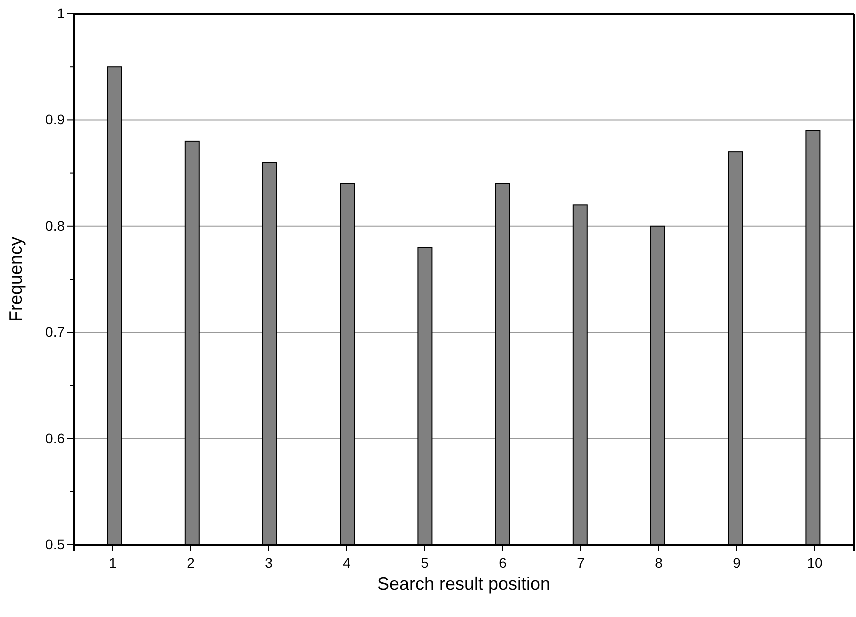  What do you see at coordinates (16, 279) in the screenshot?
I see `y-axis-title: Frequency` at bounding box center [16, 279].